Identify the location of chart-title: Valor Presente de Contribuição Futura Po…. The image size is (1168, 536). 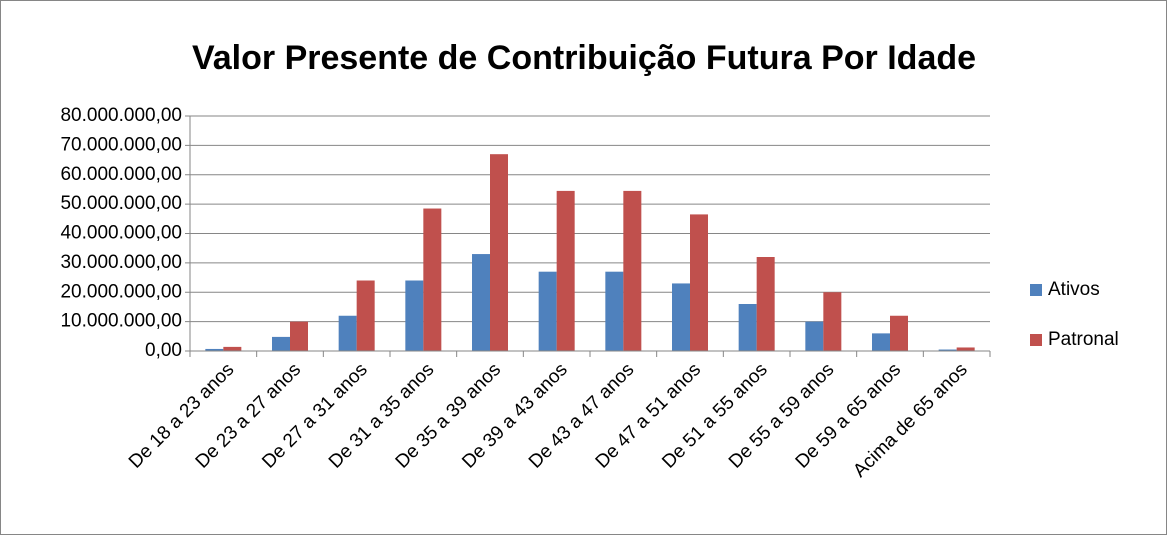
(584, 58).